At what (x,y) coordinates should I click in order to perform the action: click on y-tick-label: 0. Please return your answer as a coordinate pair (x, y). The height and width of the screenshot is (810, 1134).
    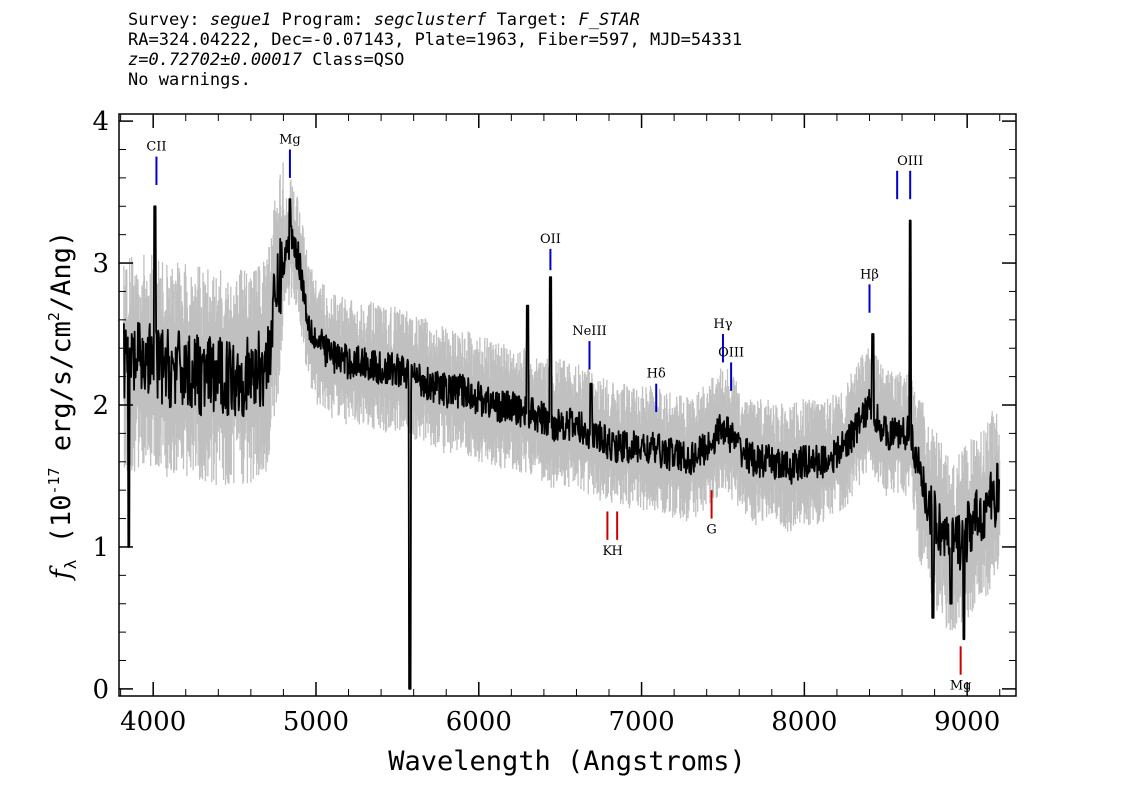
    Looking at the image, I should click on (100, 690).